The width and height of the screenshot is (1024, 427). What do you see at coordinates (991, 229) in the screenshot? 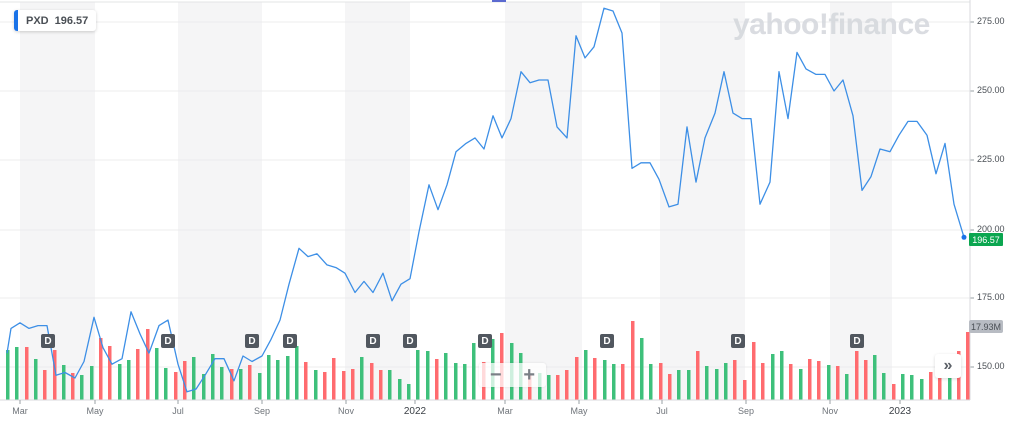
I see `y-axis-label: 200.00` at bounding box center [991, 229].